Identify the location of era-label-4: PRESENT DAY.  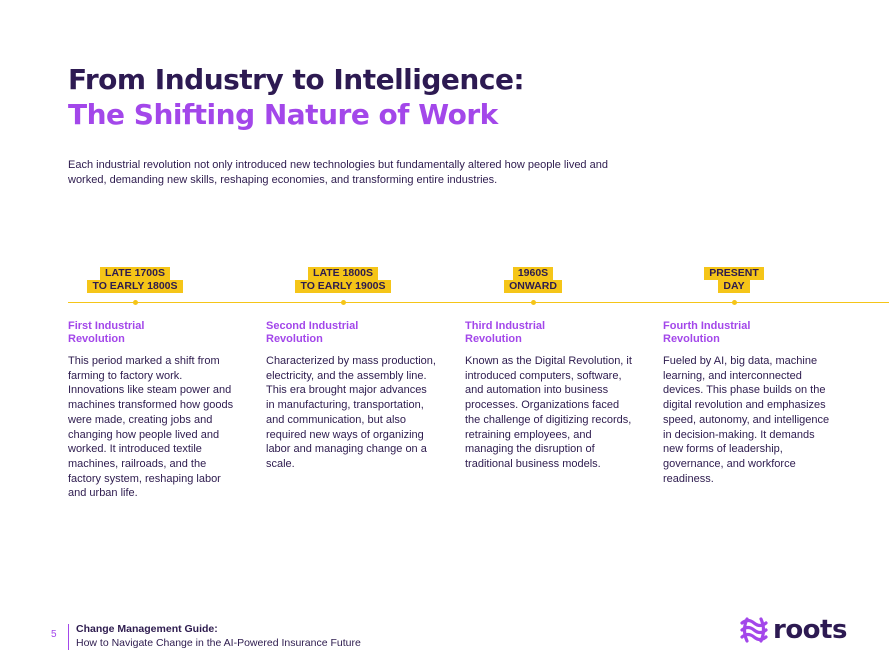
(734, 280).